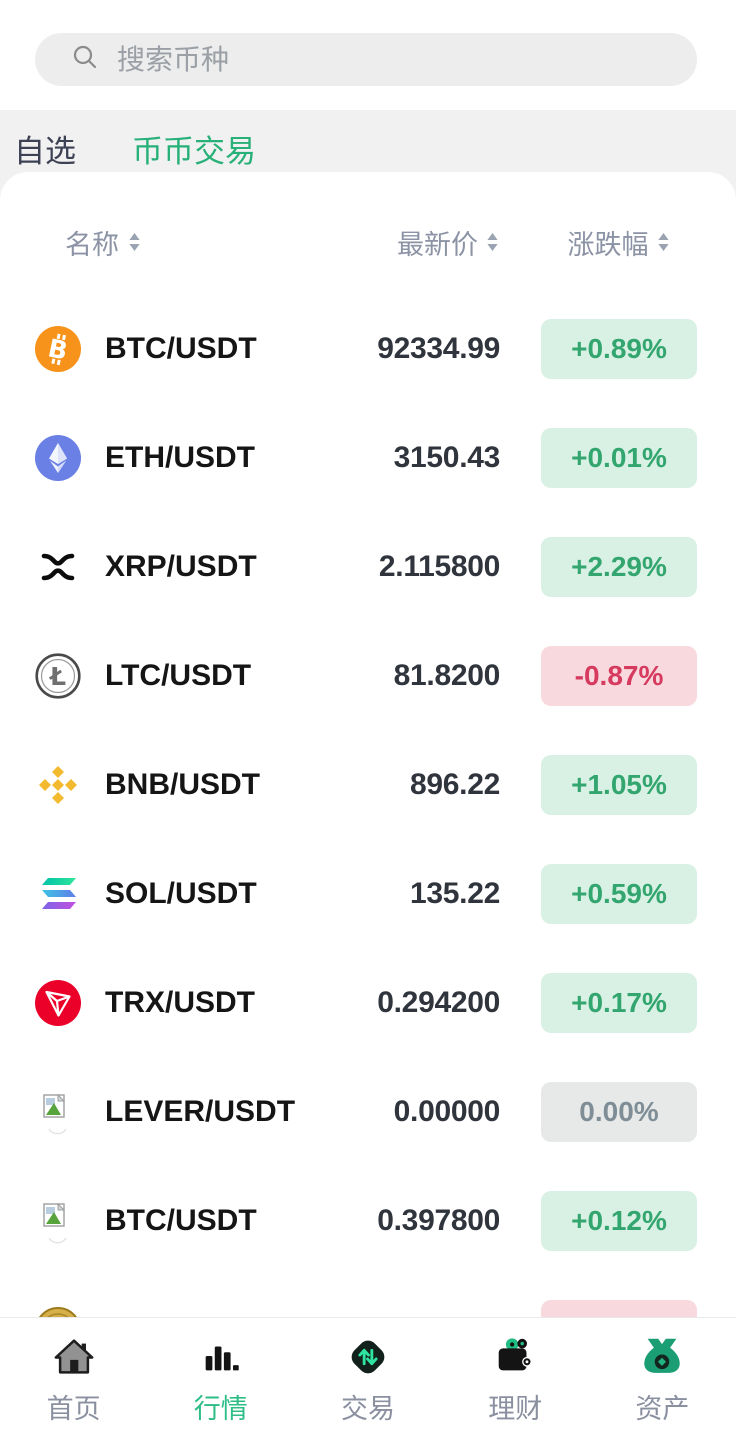 This screenshot has height=1438, width=736. Describe the element at coordinates (368, 1002) in the screenshot. I see `table-row: TRX/USDT 0.294200 +0.17%` at that location.